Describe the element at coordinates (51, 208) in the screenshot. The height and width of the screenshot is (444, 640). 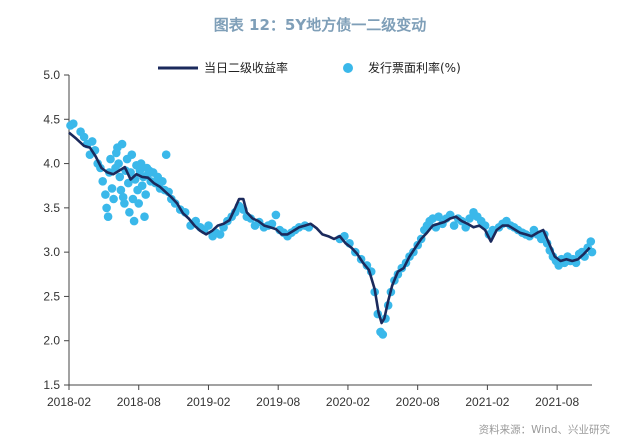
I see `y-tick-label: 3.5` at that location.